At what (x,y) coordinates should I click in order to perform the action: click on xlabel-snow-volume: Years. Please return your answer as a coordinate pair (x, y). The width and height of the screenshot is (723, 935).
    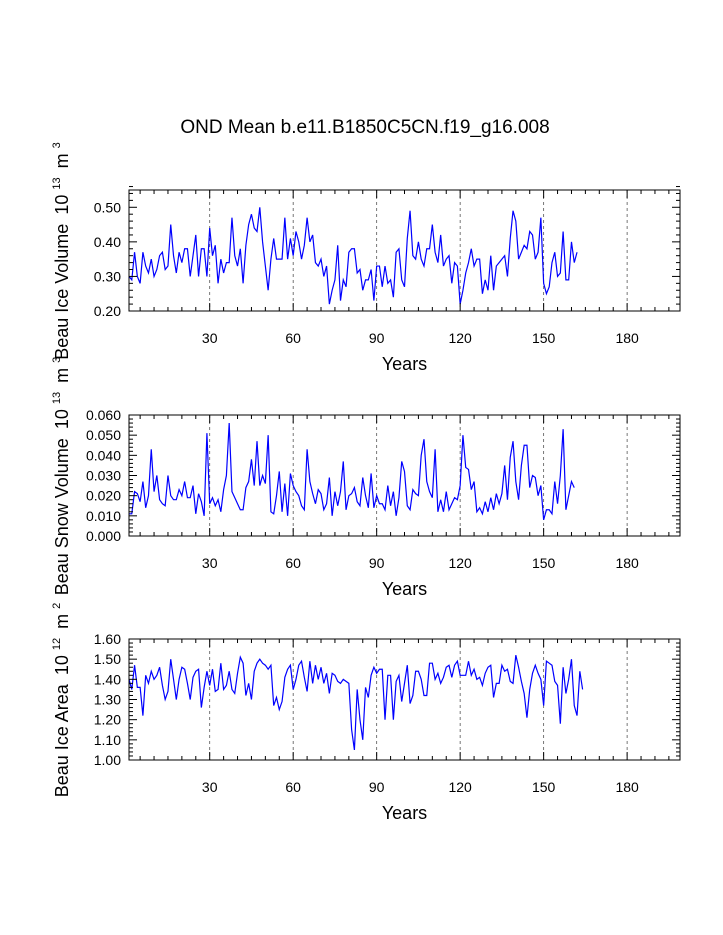
    Looking at the image, I should click on (404, 589).